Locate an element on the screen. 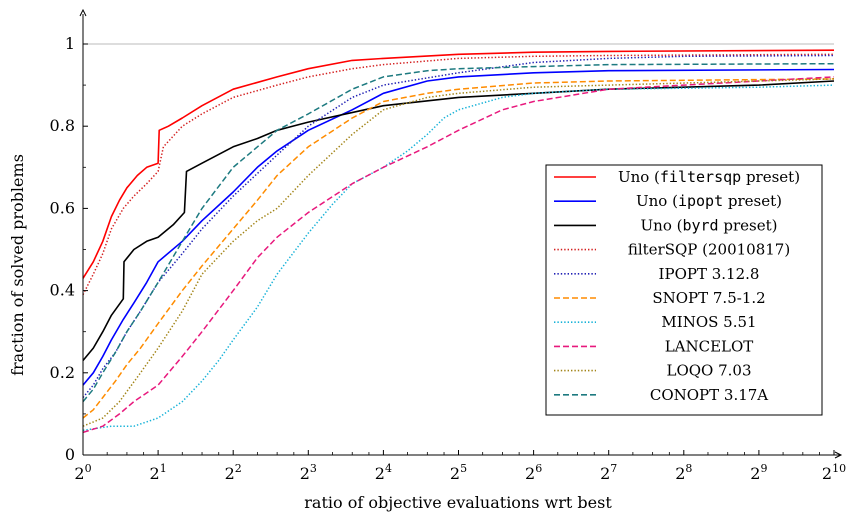 Image resolution: width=851 pixels, height=521 pixels. legend-label-part: filterSQP (20010817) is located at coordinates (709, 250).